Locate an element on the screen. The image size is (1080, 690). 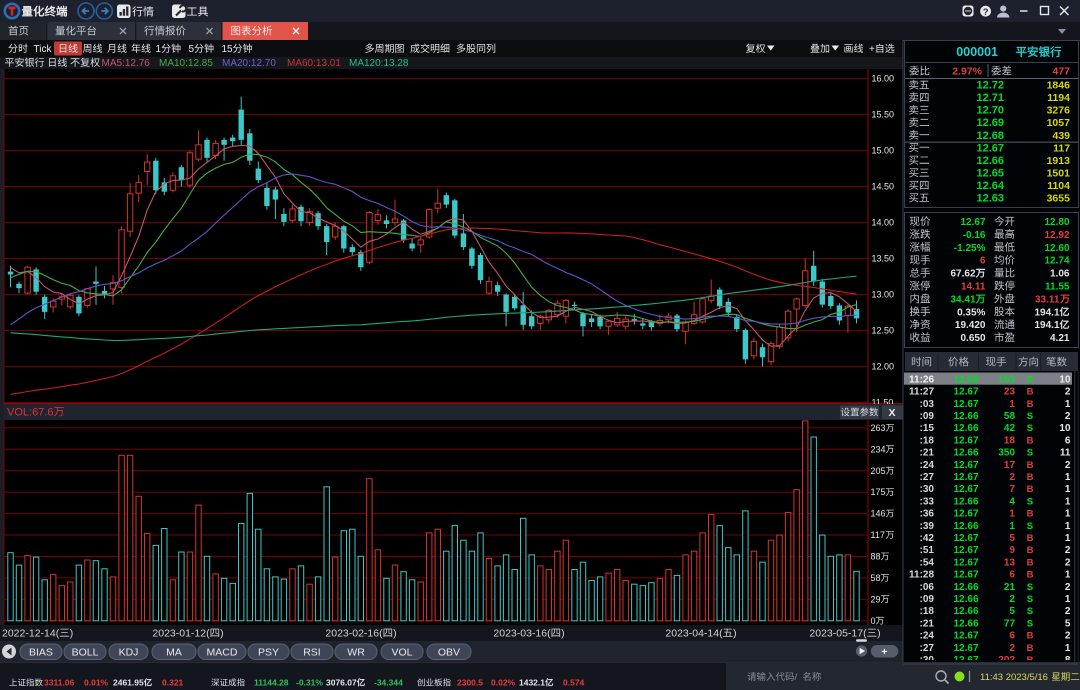
svg-text: 33.11 is located at coordinates (1047, 299).